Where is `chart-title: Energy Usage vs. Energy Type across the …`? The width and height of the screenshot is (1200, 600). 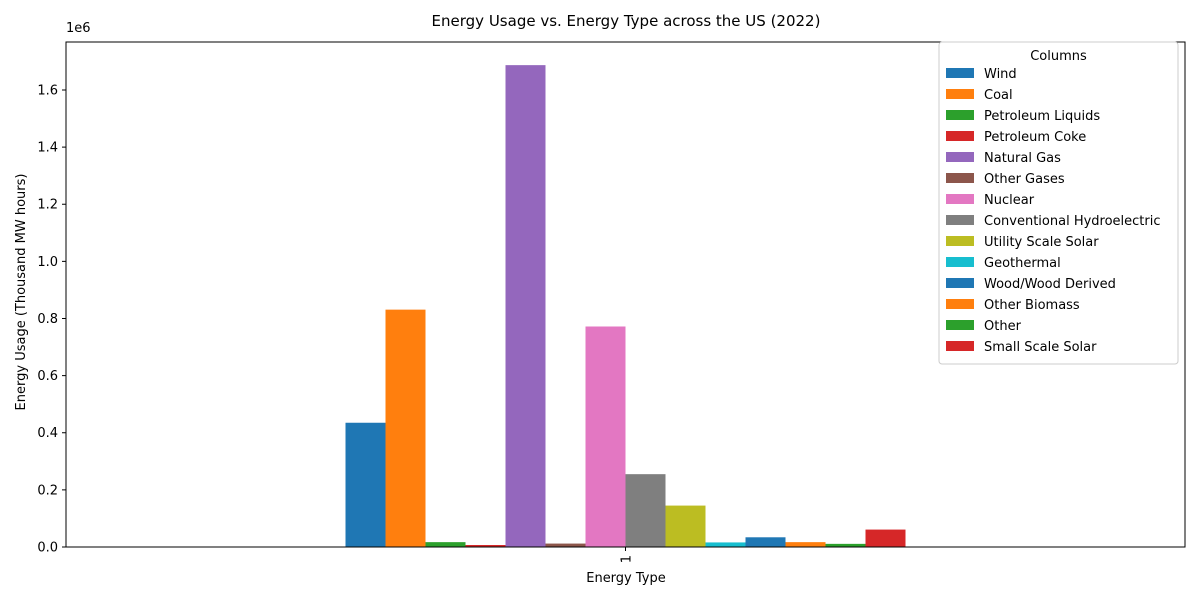
chart-title: Energy Usage vs. Energy Type across the … is located at coordinates (626, 21).